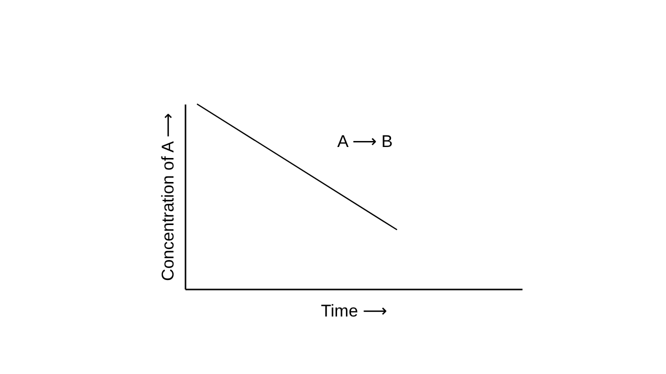  What do you see at coordinates (365, 141) in the screenshot?
I see `annotation: A ⟶ B` at bounding box center [365, 141].